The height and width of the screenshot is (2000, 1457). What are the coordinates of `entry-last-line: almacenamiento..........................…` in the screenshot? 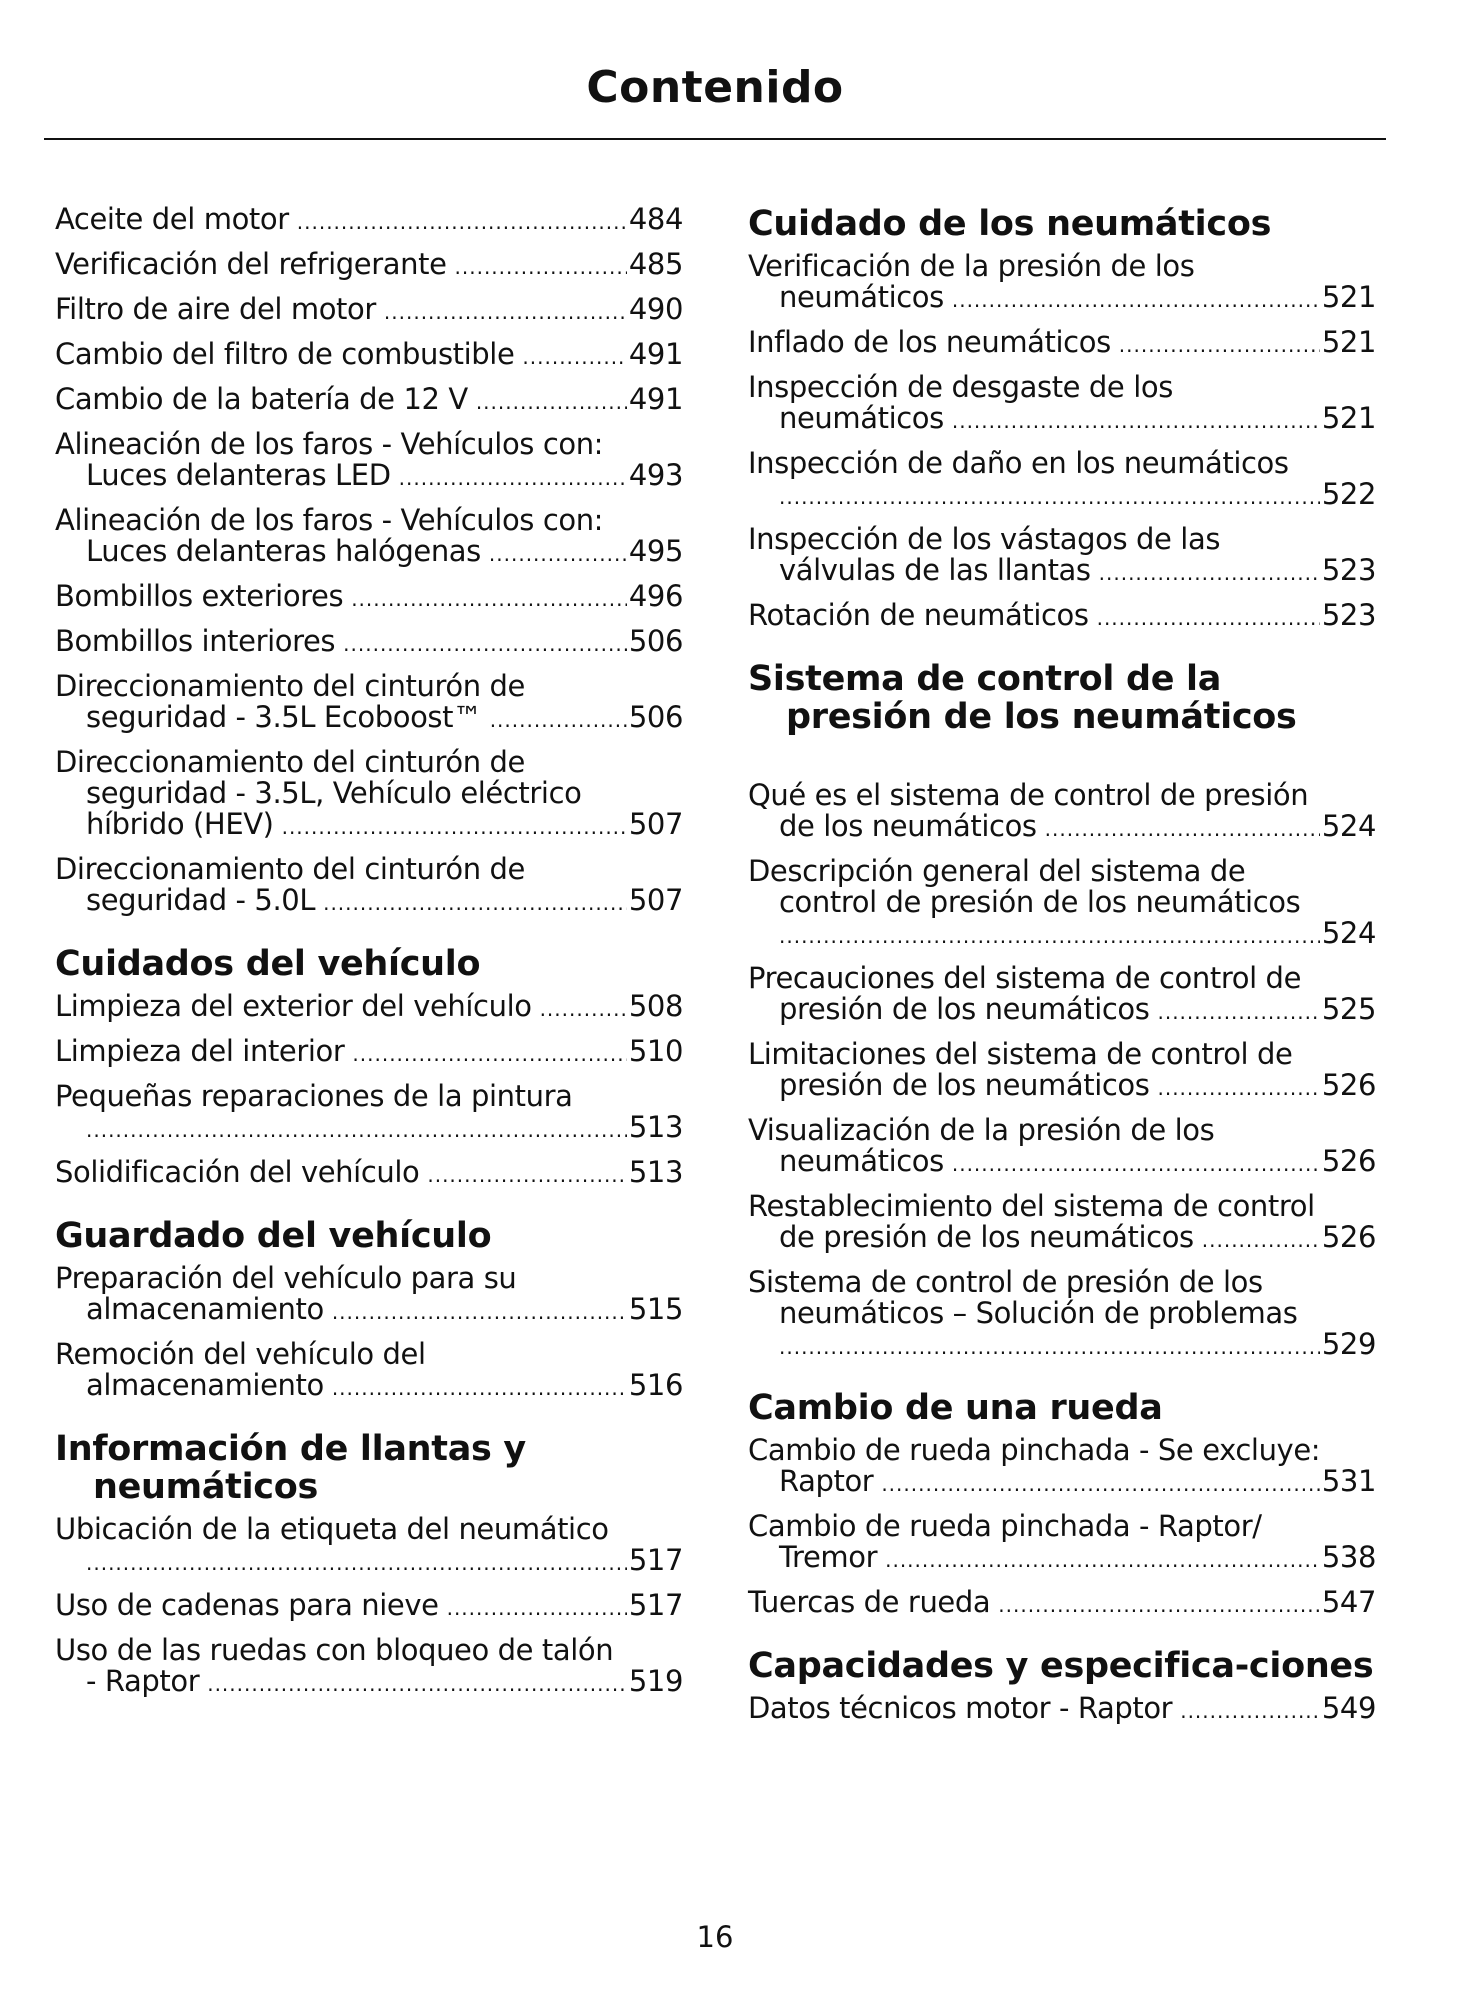 It's located at (369, 1387).